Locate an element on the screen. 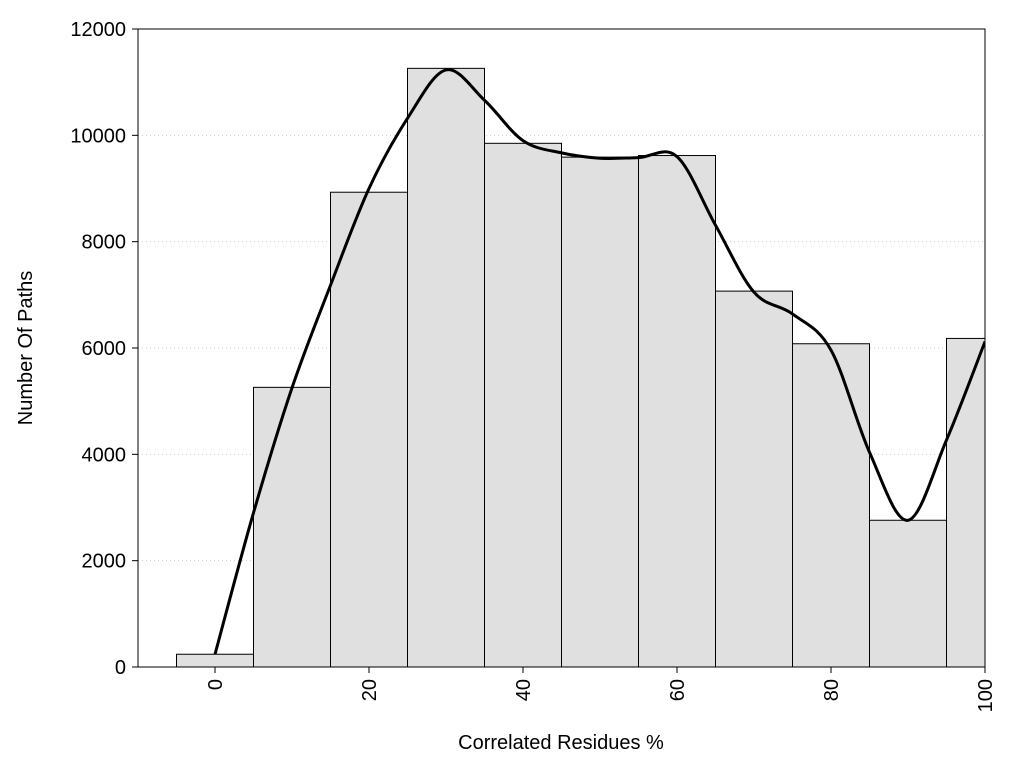  y-tick-label: 10000 is located at coordinates (98, 136).